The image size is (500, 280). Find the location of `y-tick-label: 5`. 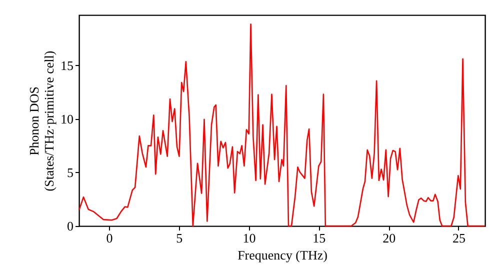

y-tick-label: 5 is located at coordinates (70, 172).